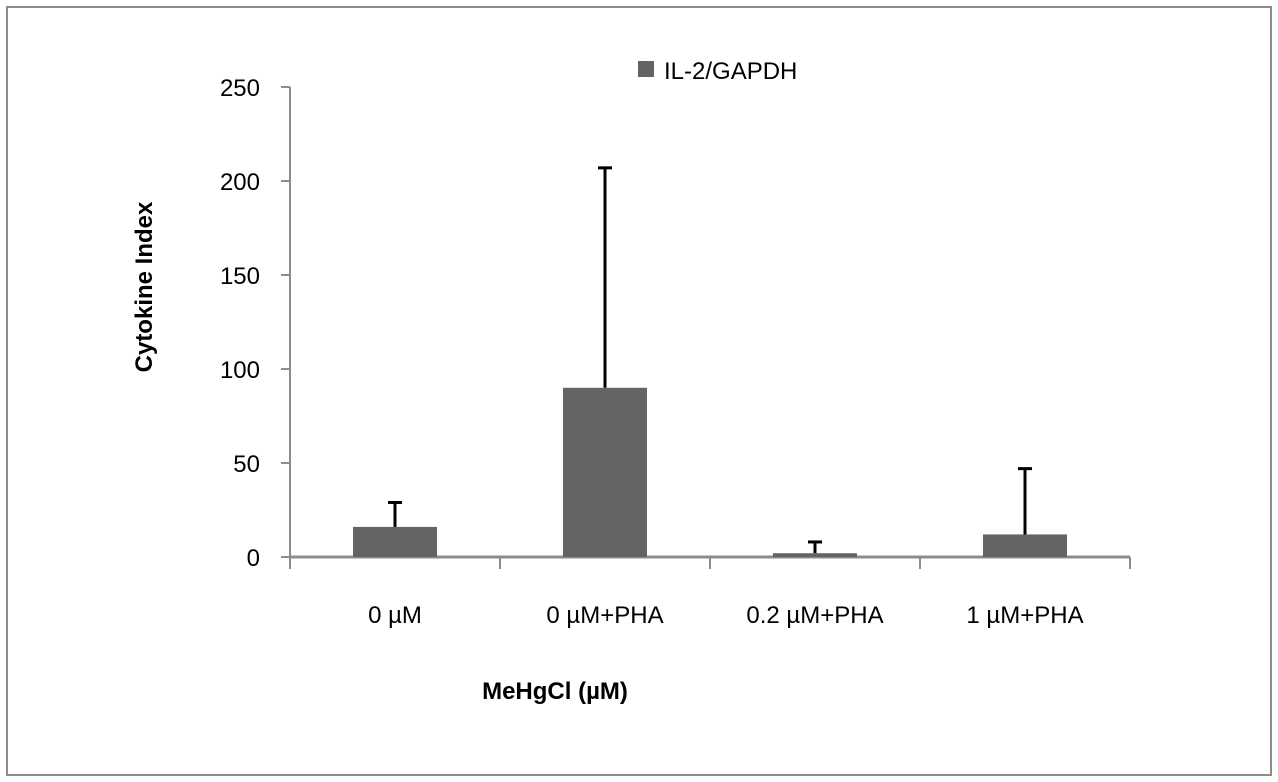 This screenshot has width=1278, height=782. I want to click on y-tick-label: 0, so click(253, 558).